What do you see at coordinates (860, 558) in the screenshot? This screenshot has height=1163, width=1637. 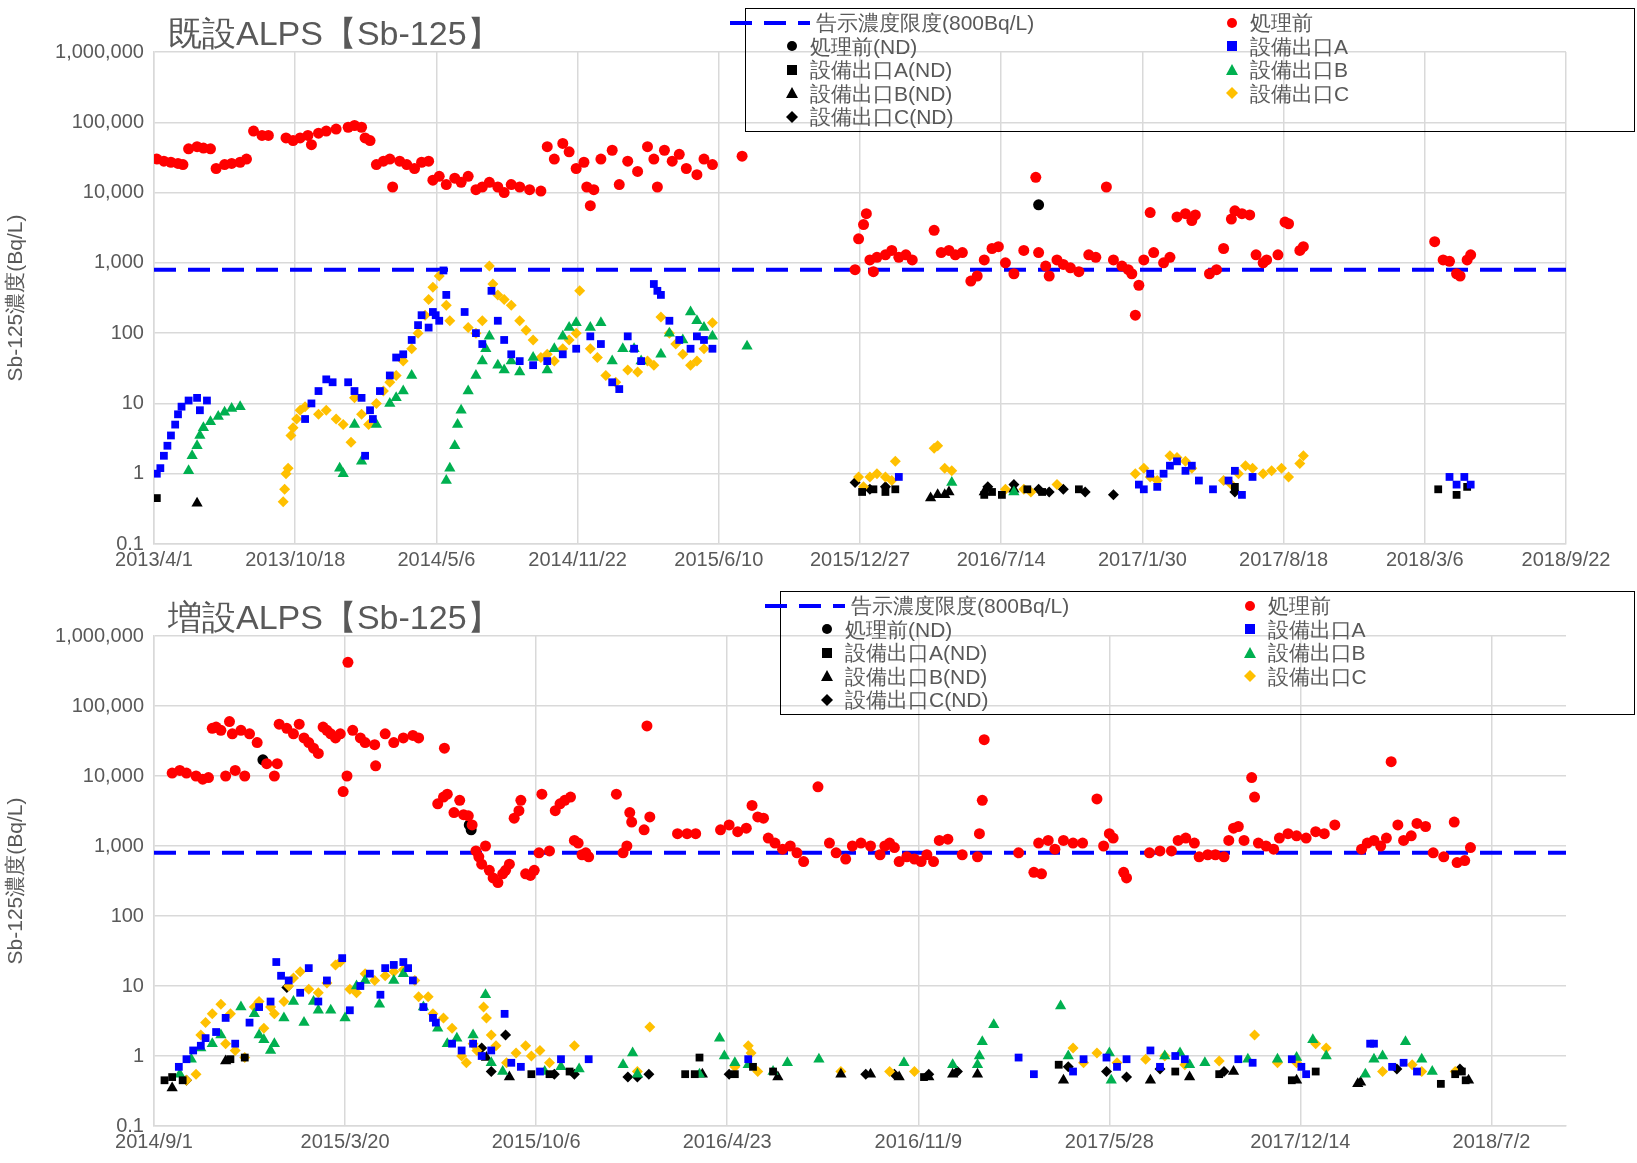 I see `x-tick-label: 2015/12/27` at bounding box center [860, 558].